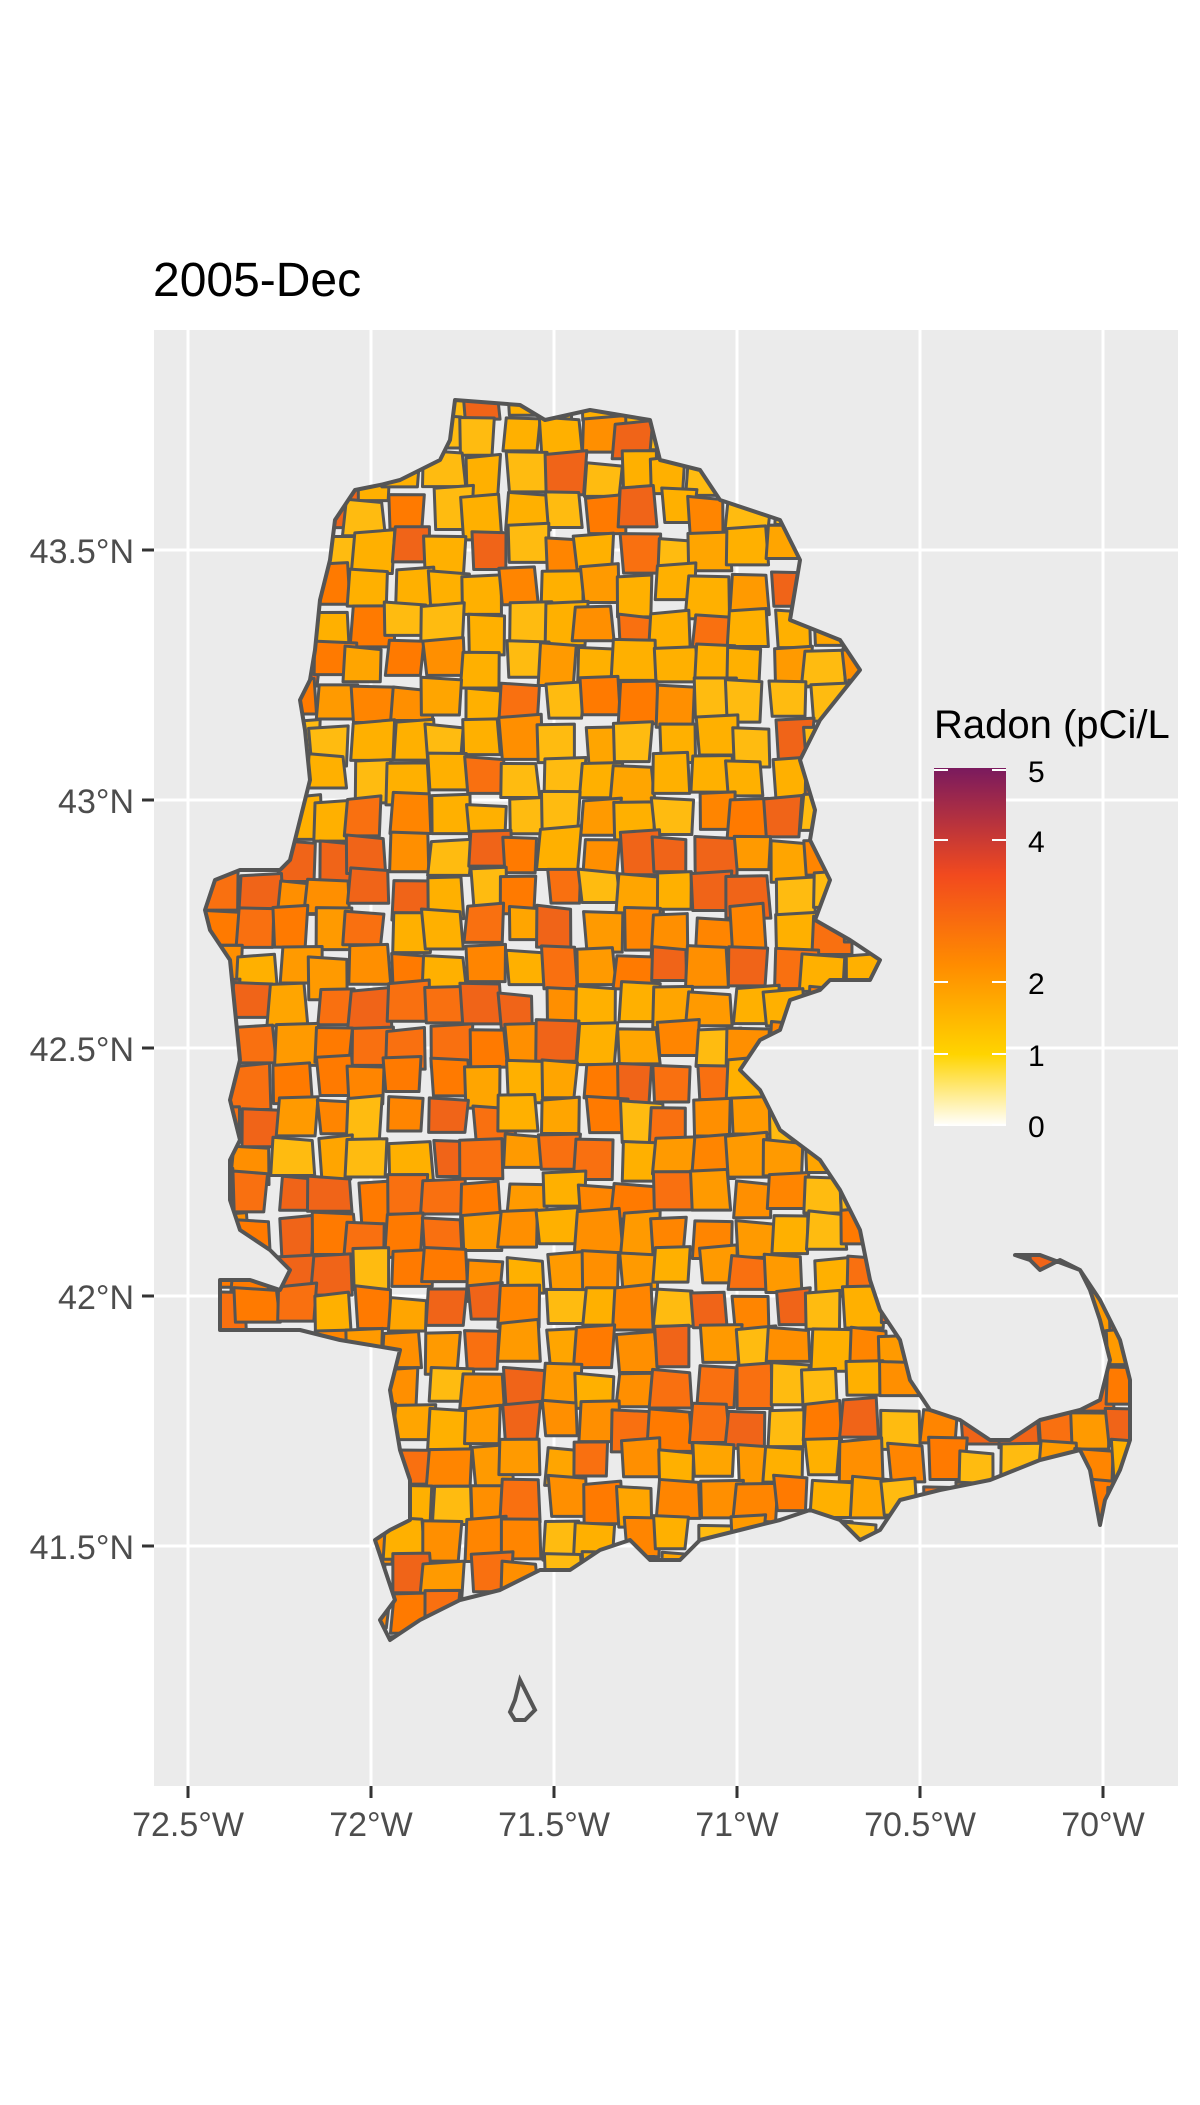 Image resolution: width=1200 pixels, height=2105 pixels. What do you see at coordinates (522, 1698) in the screenshot?
I see `island-block` at bounding box center [522, 1698].